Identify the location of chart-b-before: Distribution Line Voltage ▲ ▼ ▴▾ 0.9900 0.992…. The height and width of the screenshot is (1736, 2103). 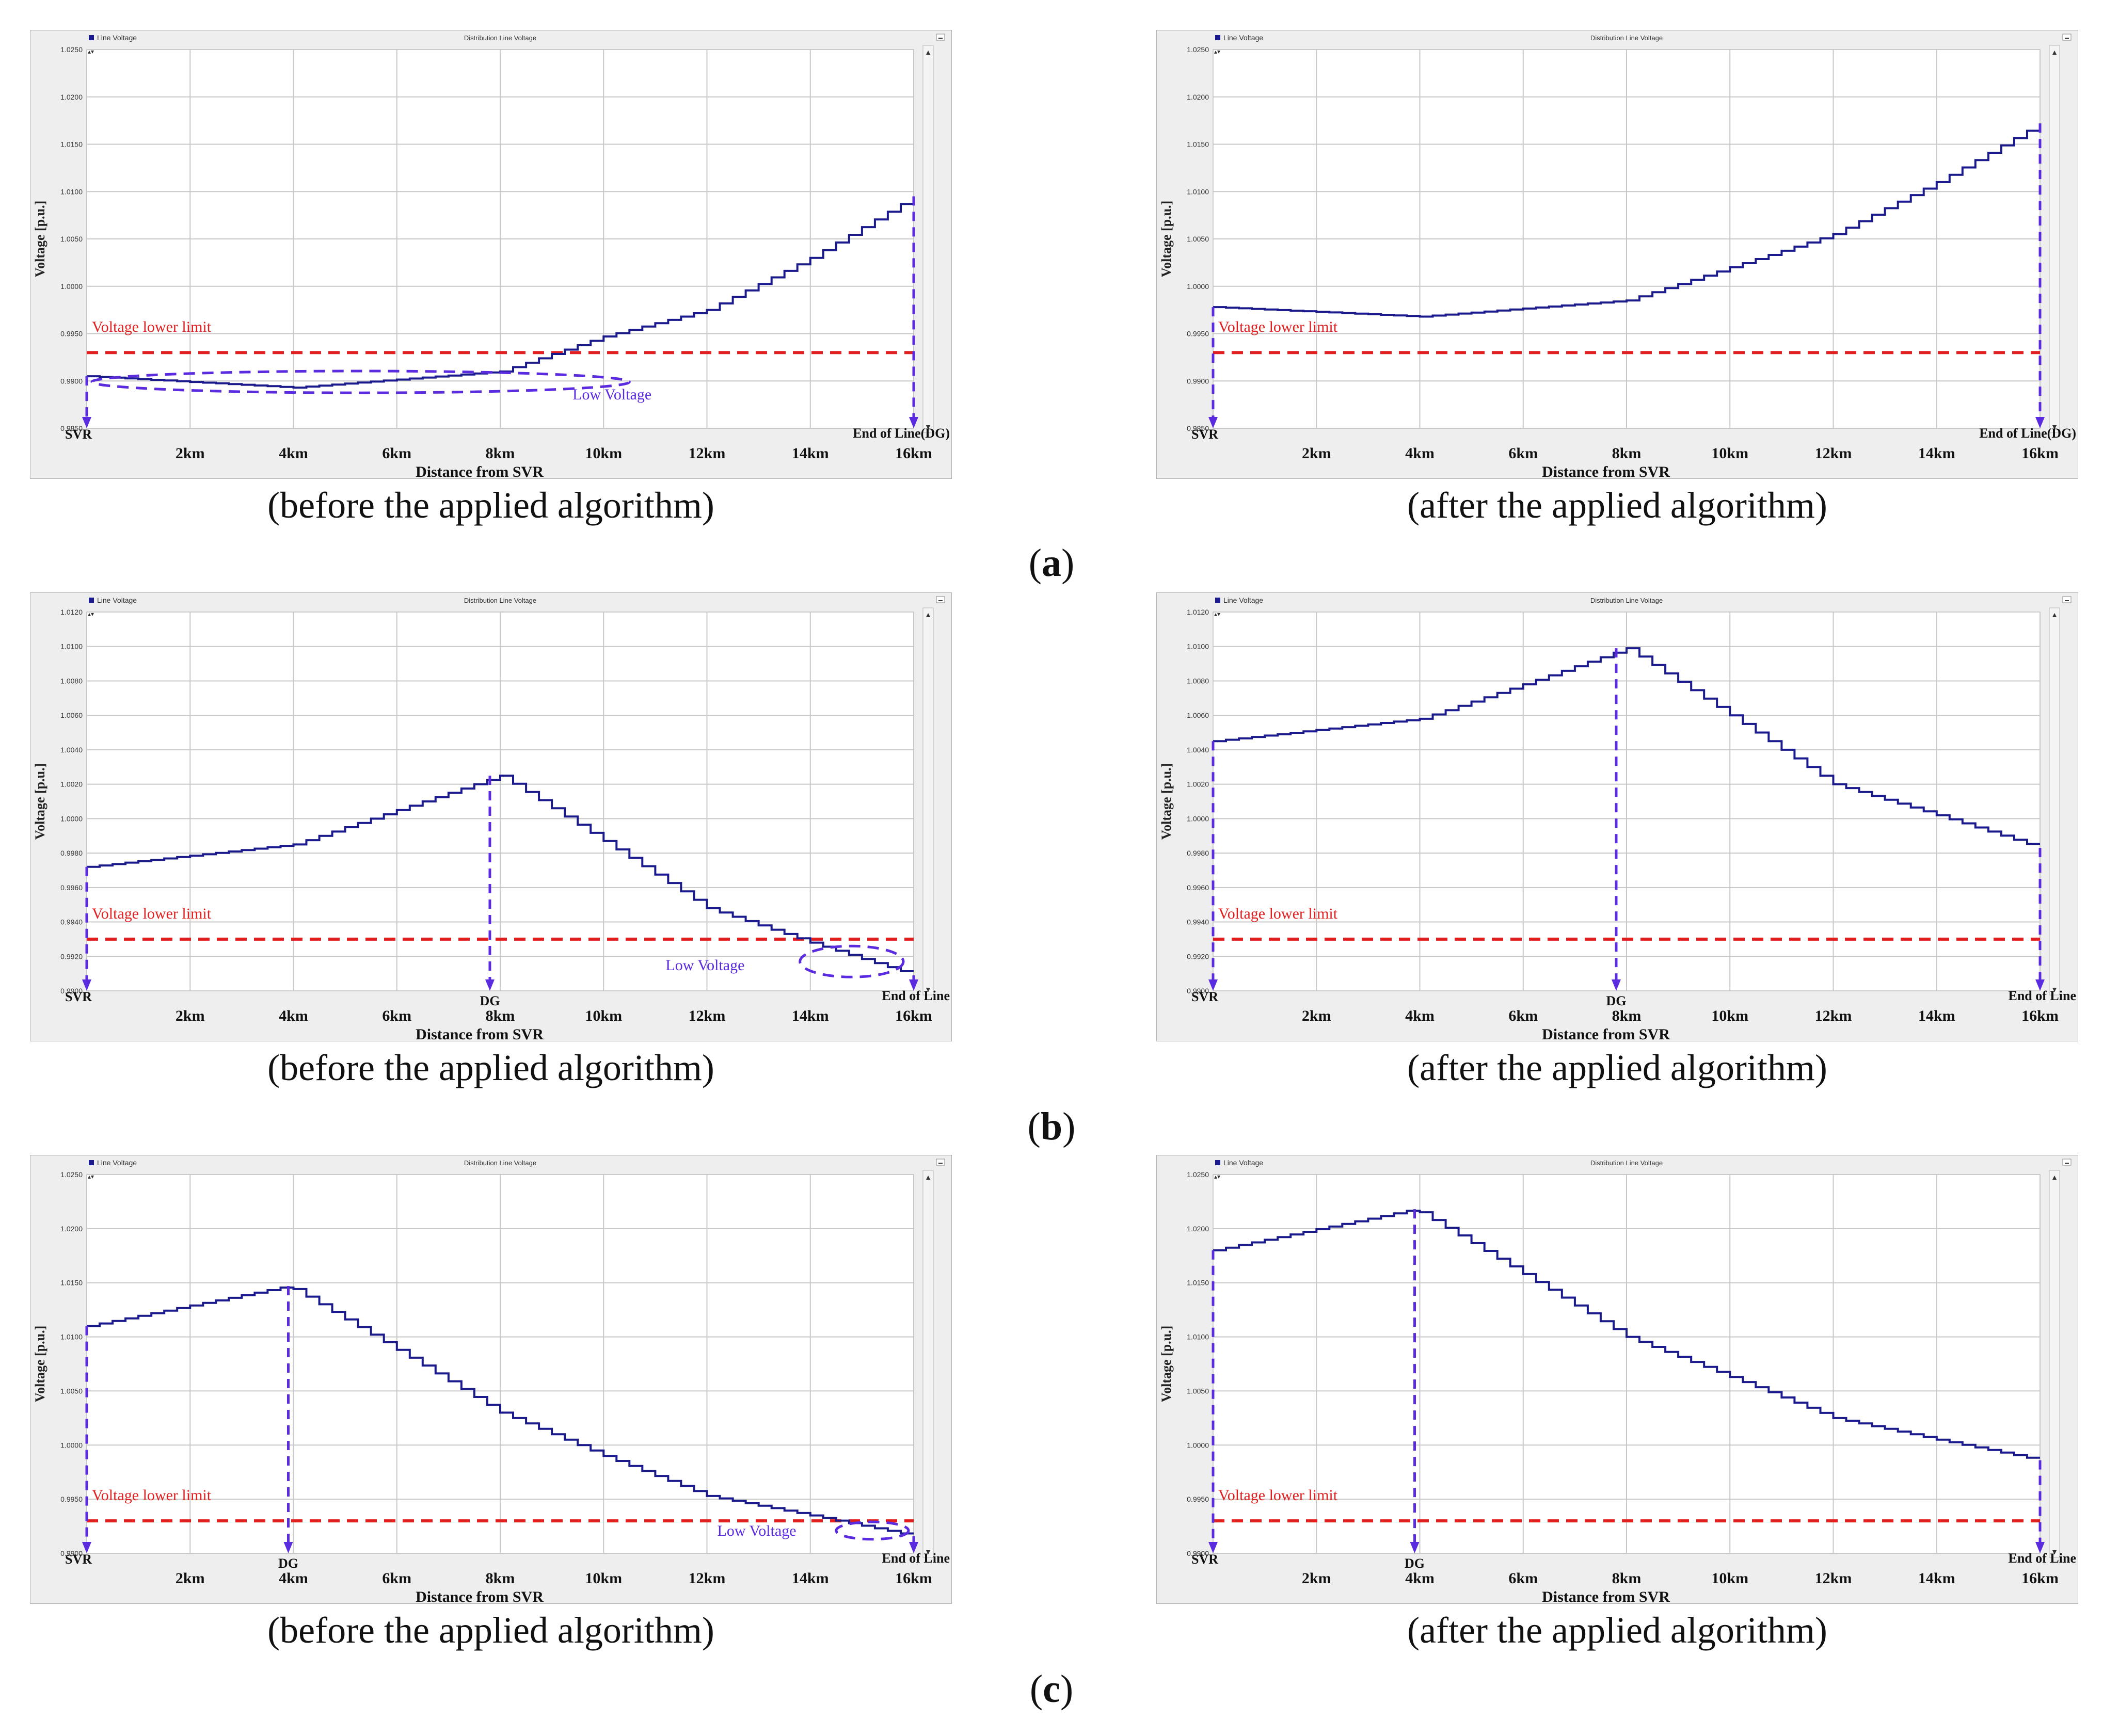
(491, 816).